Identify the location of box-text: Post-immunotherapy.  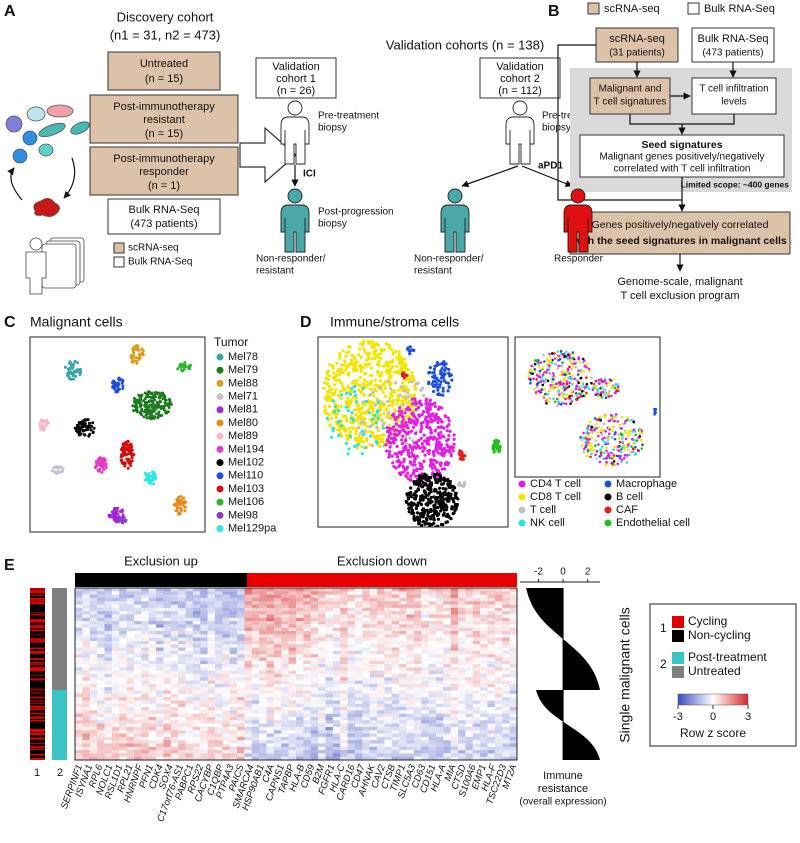
(164, 159).